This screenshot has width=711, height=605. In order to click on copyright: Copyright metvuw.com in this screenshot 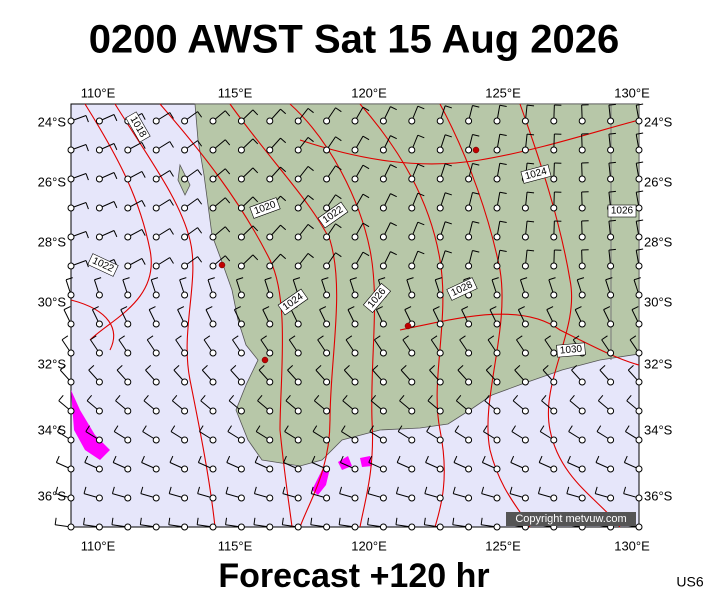, I will do `click(570, 519)`.